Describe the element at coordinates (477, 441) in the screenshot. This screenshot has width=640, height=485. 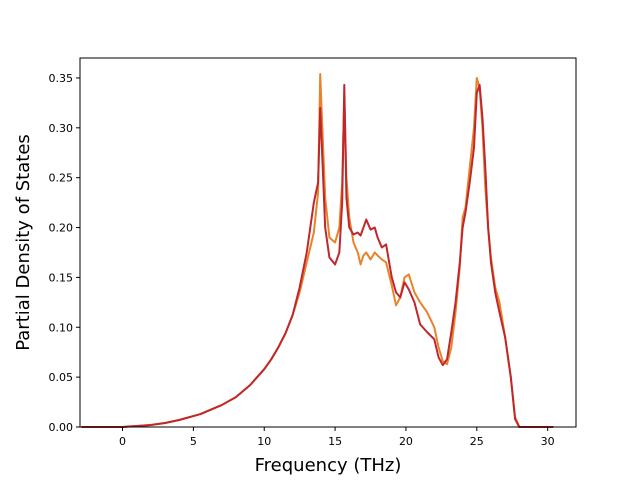
I see `x-tick-label: 25` at that location.